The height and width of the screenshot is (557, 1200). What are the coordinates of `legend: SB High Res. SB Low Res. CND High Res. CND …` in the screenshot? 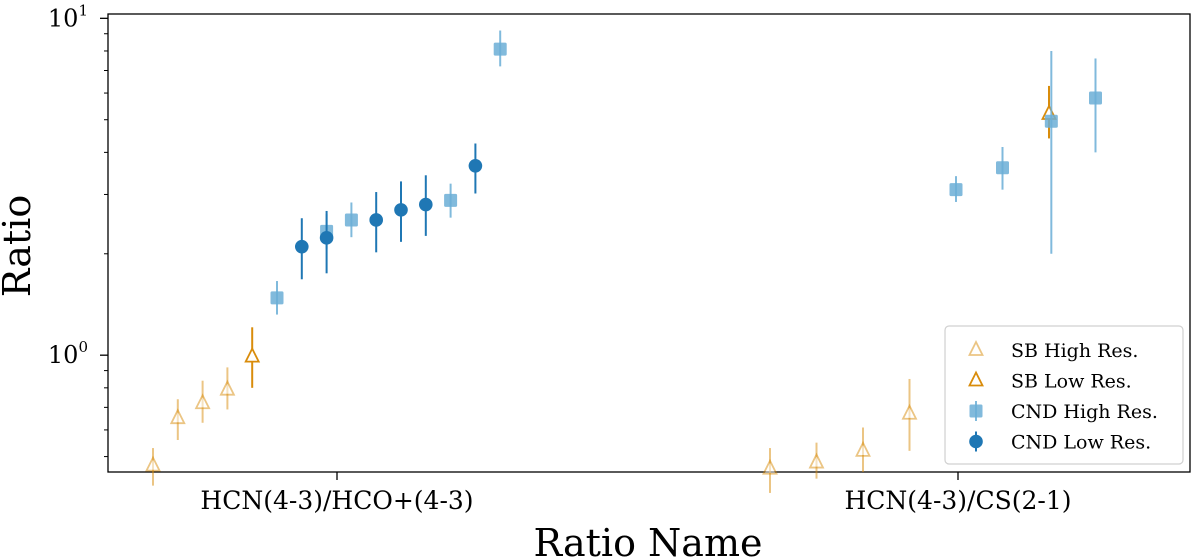 It's located at (1064, 395).